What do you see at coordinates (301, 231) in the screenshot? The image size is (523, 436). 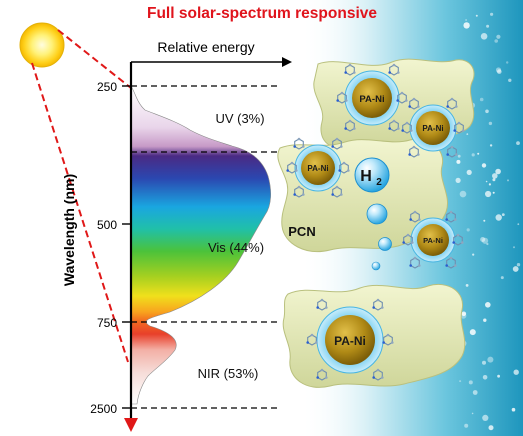 I see `pcn-label: PCN` at bounding box center [301, 231].